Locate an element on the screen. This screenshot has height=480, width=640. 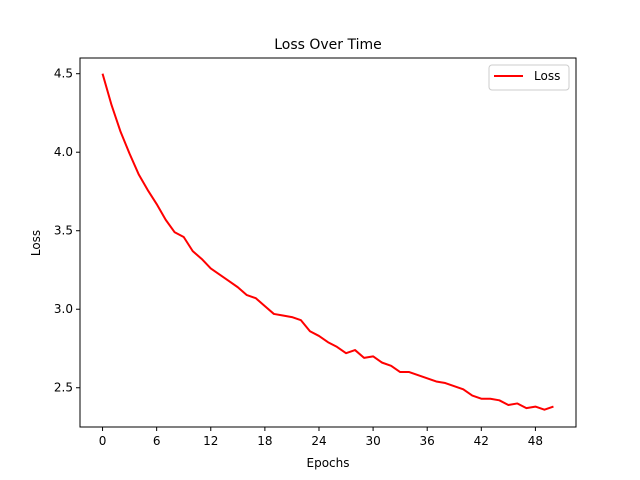
chart-title: Loss Over Time is located at coordinates (328, 45).